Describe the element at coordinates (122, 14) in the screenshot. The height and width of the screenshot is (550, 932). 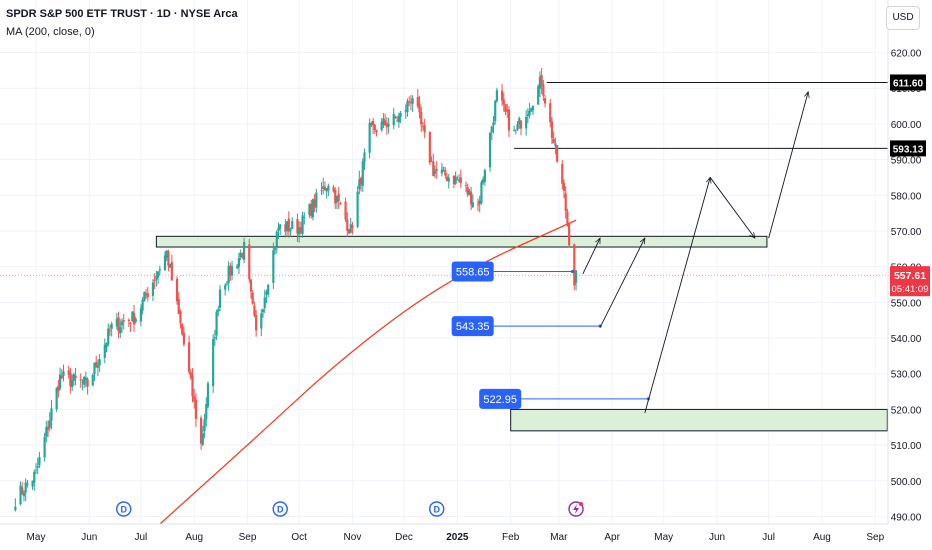
I see `symbol-title: SPDR S&P 500 ETF TRUST · 1D · NYSE Arca` at that location.